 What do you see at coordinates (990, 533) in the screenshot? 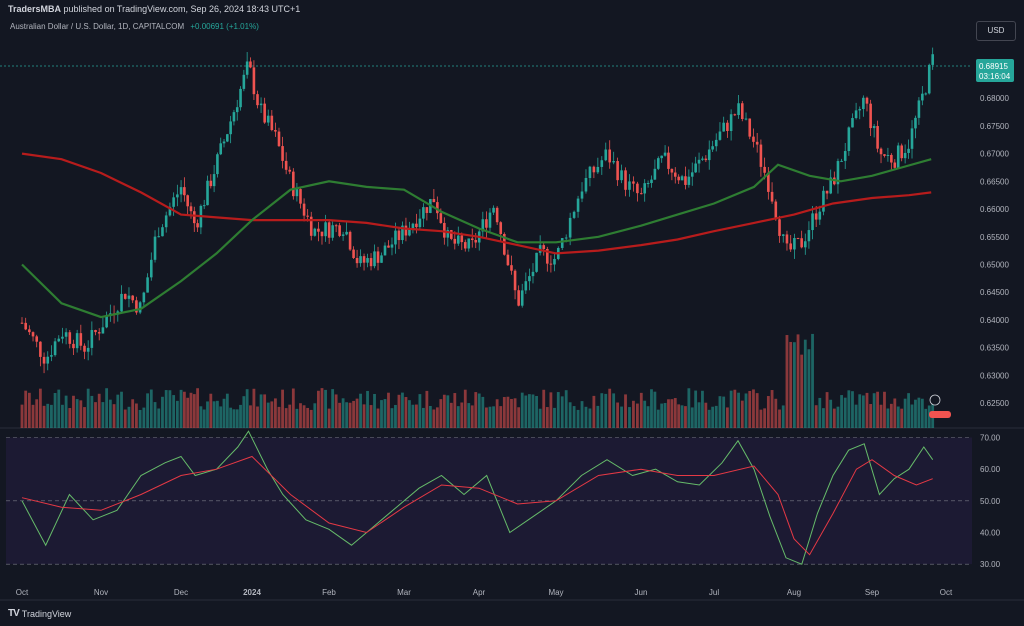
I see `rsi-tick-label: 40.00` at bounding box center [990, 533].